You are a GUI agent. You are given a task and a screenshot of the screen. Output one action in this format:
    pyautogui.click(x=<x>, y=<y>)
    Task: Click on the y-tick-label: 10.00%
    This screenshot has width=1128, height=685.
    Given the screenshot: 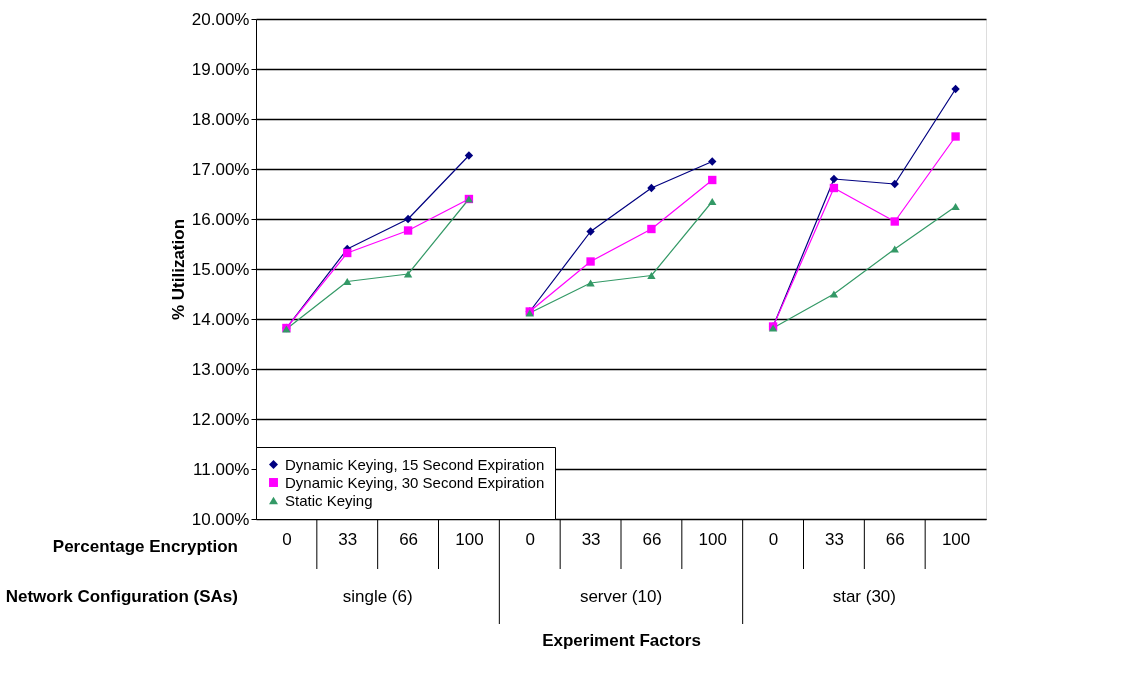 What is the action you would take?
    pyautogui.click(x=220, y=519)
    